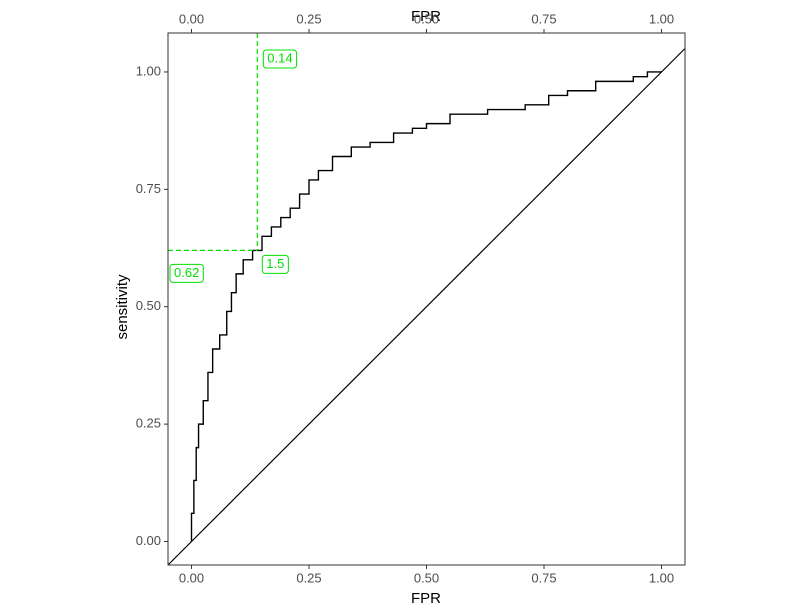 The width and height of the screenshot is (800, 615). Describe the element at coordinates (661, 18) in the screenshot. I see `x2-tick-label: 1.00` at that location.